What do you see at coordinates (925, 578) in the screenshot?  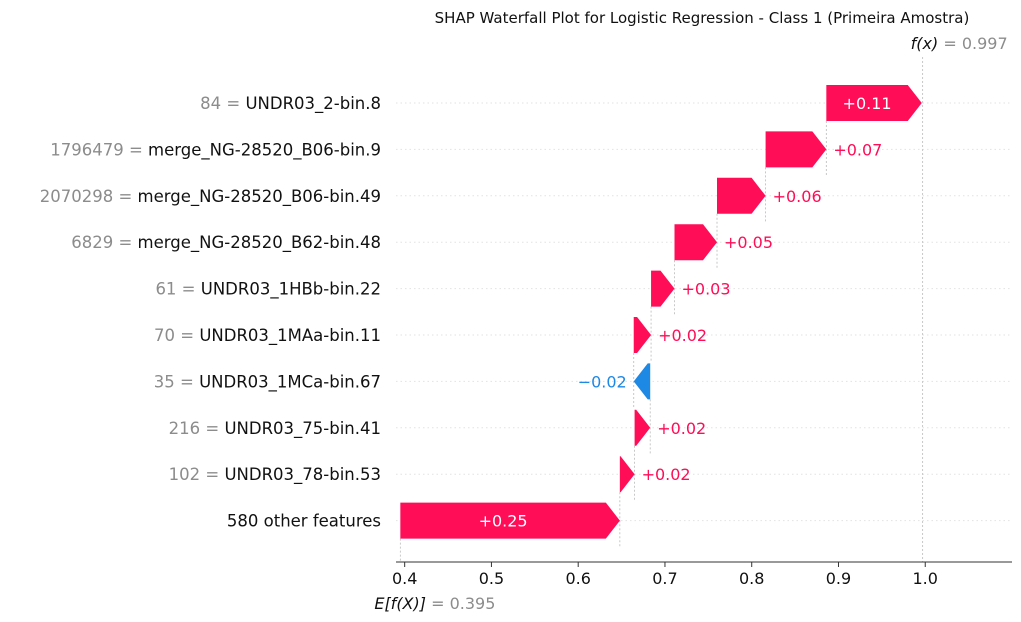 I see `x-tick-label: 1.0` at bounding box center [925, 578].